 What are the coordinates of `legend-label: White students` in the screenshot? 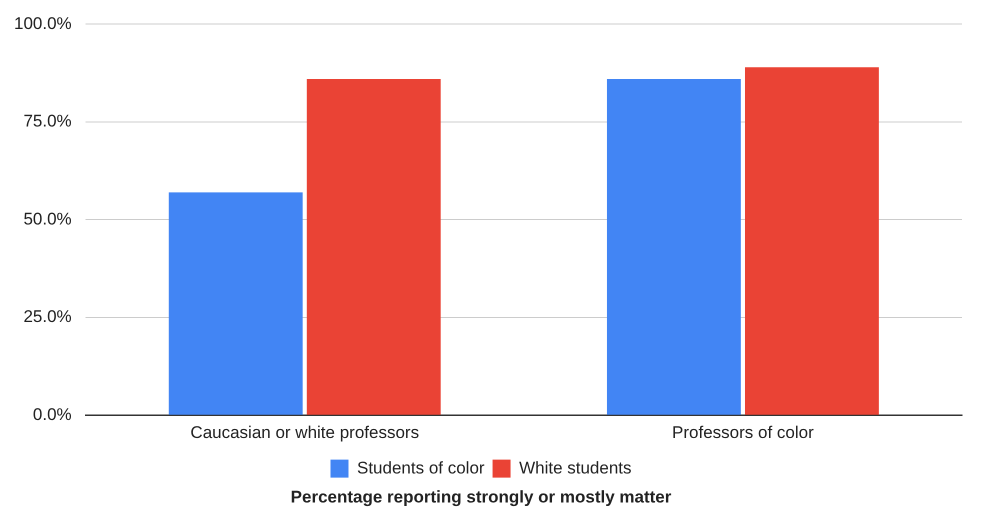 It's located at (575, 468).